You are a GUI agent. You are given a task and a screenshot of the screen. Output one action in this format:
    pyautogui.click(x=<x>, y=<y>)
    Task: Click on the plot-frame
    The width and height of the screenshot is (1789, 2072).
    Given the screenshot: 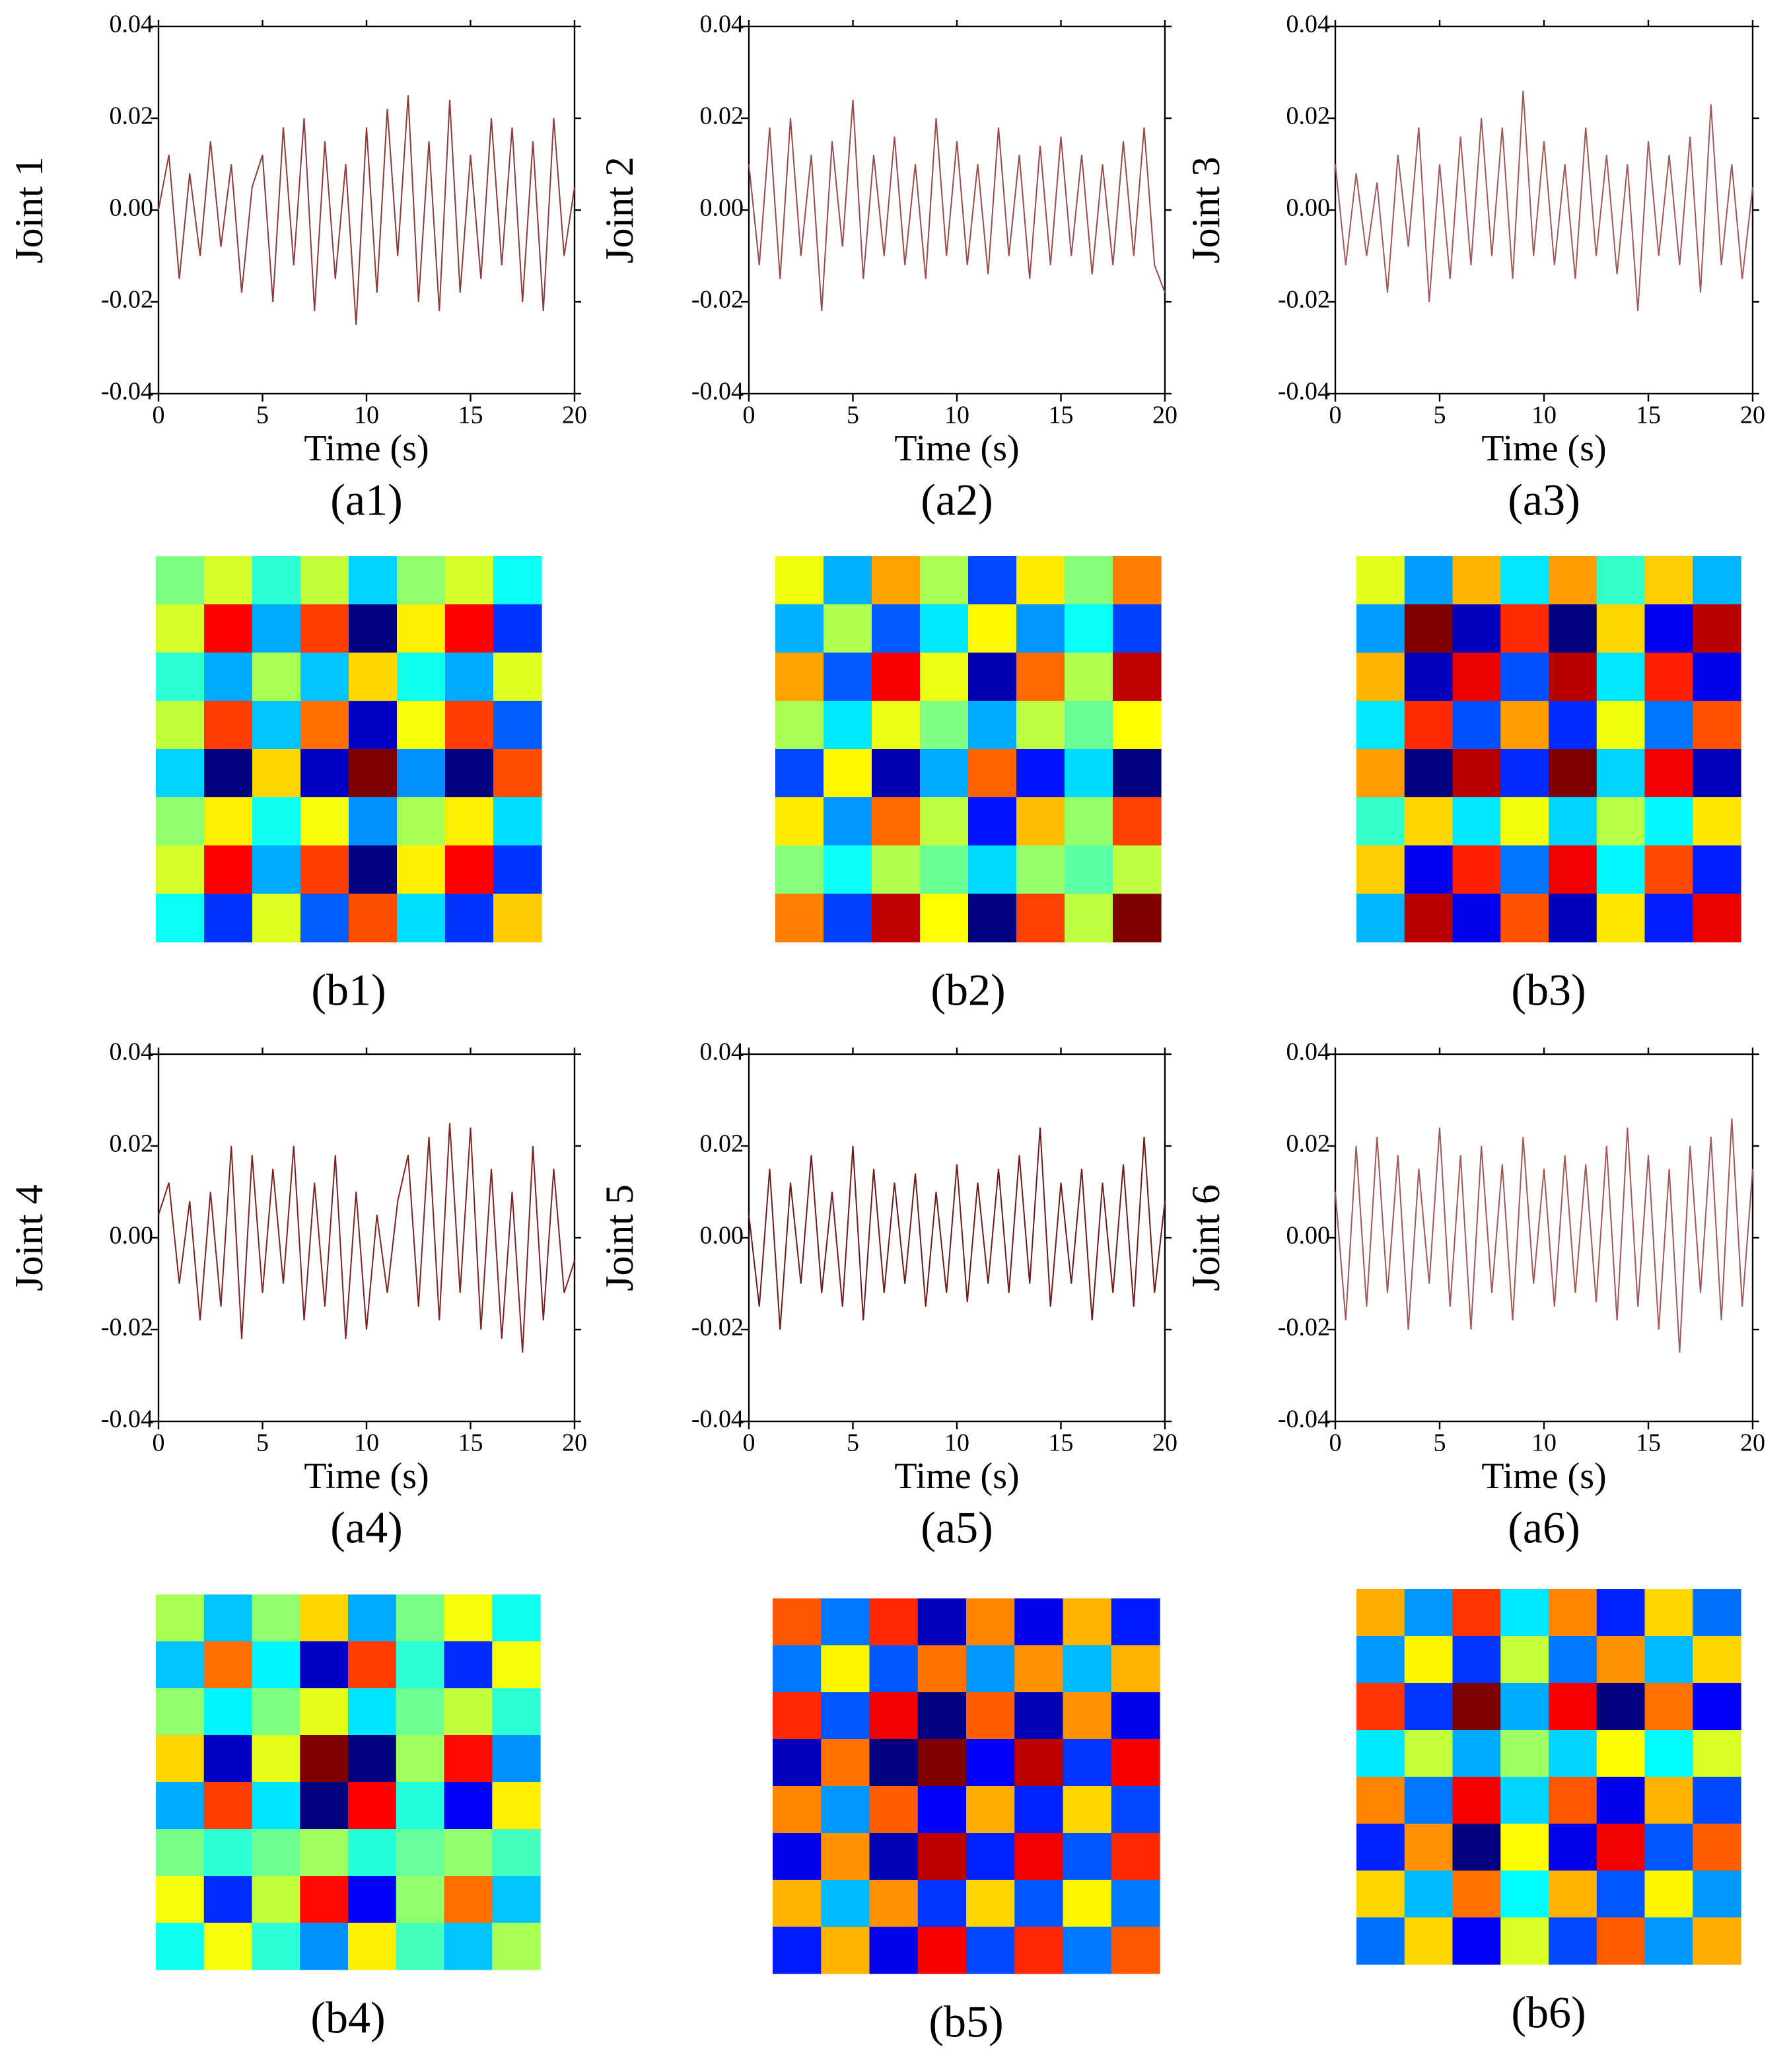 What is the action you would take?
    pyautogui.click(x=957, y=1238)
    